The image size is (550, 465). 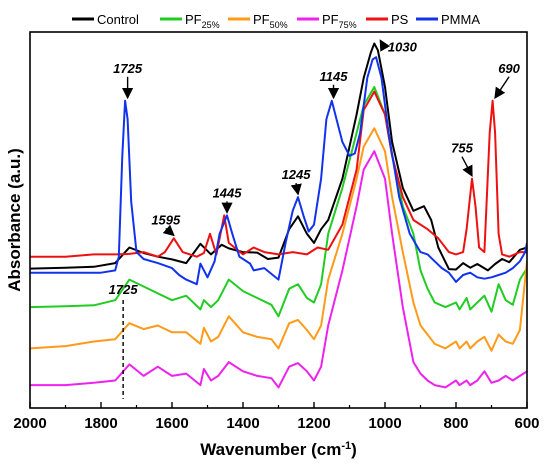 What do you see at coordinates (313, 423) in the screenshot?
I see `x-tick-label: 1200` at bounding box center [313, 423].